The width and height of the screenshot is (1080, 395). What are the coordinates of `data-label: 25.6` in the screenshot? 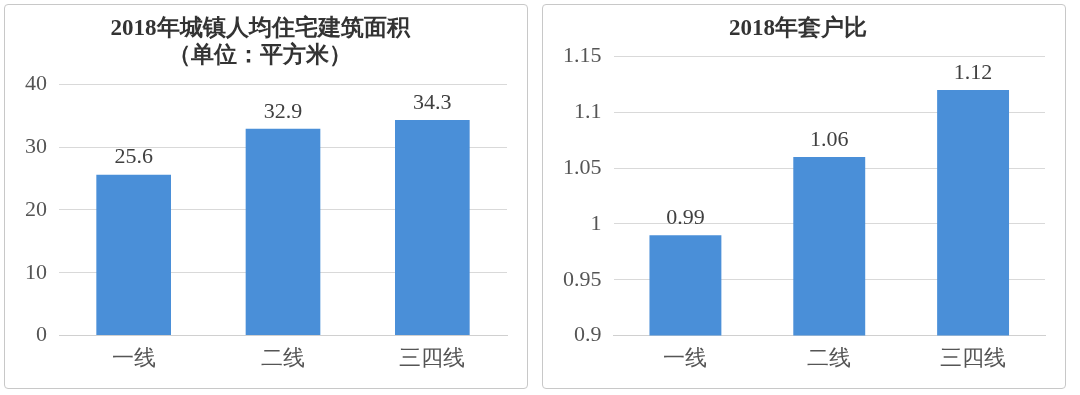 It's located at (133, 156).